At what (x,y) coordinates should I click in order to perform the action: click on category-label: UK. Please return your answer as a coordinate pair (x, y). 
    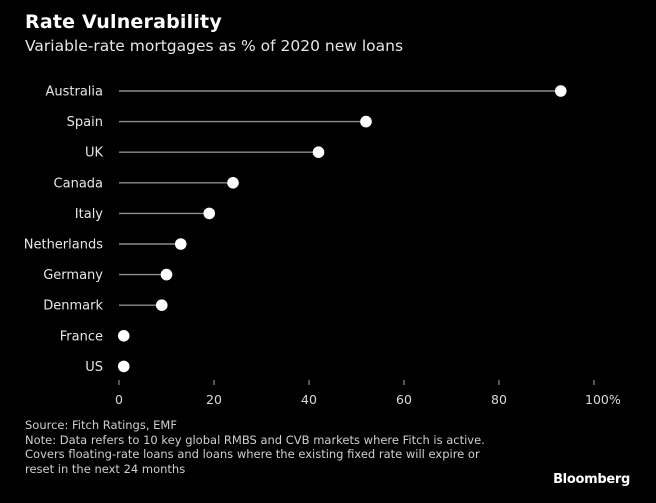
    Looking at the image, I should click on (94, 153).